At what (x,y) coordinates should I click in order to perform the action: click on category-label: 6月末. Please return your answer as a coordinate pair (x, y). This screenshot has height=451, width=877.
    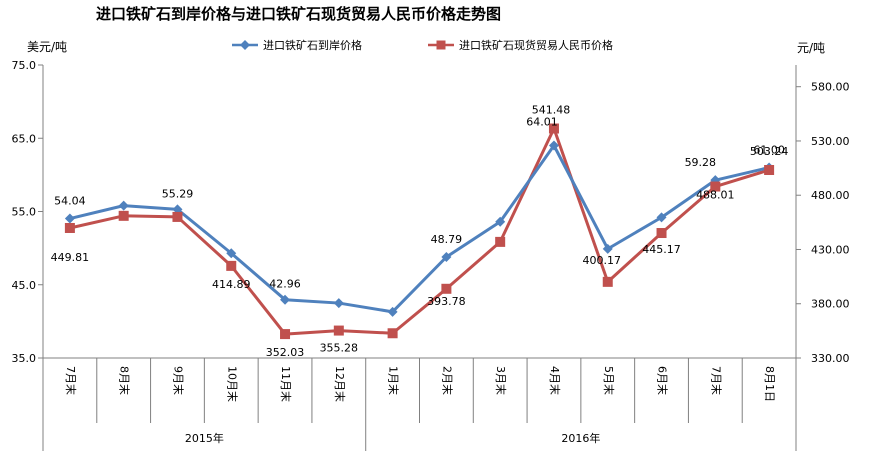
    Looking at the image, I should click on (663, 380).